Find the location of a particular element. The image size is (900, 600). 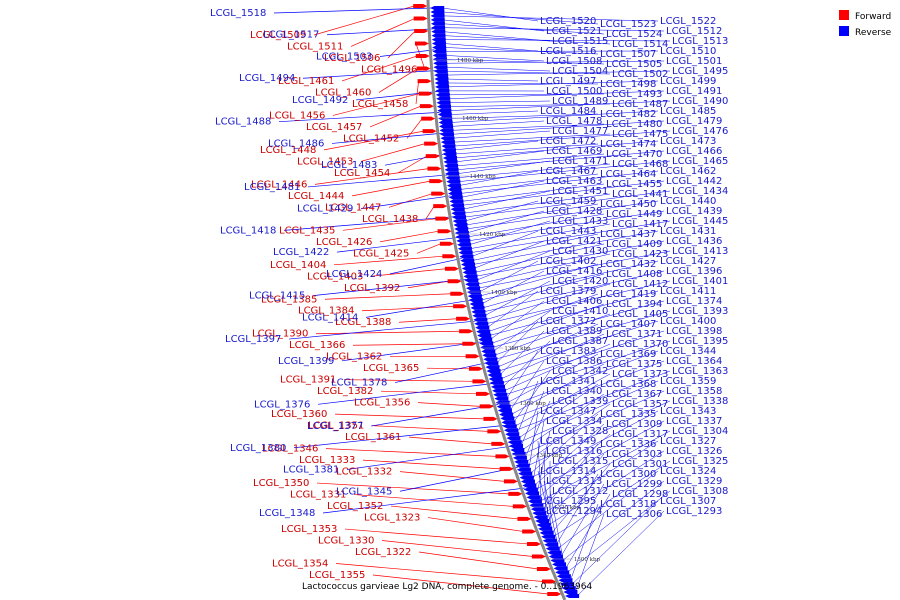

gene-label-reverse: LCGL_1299 is located at coordinates (634, 484).